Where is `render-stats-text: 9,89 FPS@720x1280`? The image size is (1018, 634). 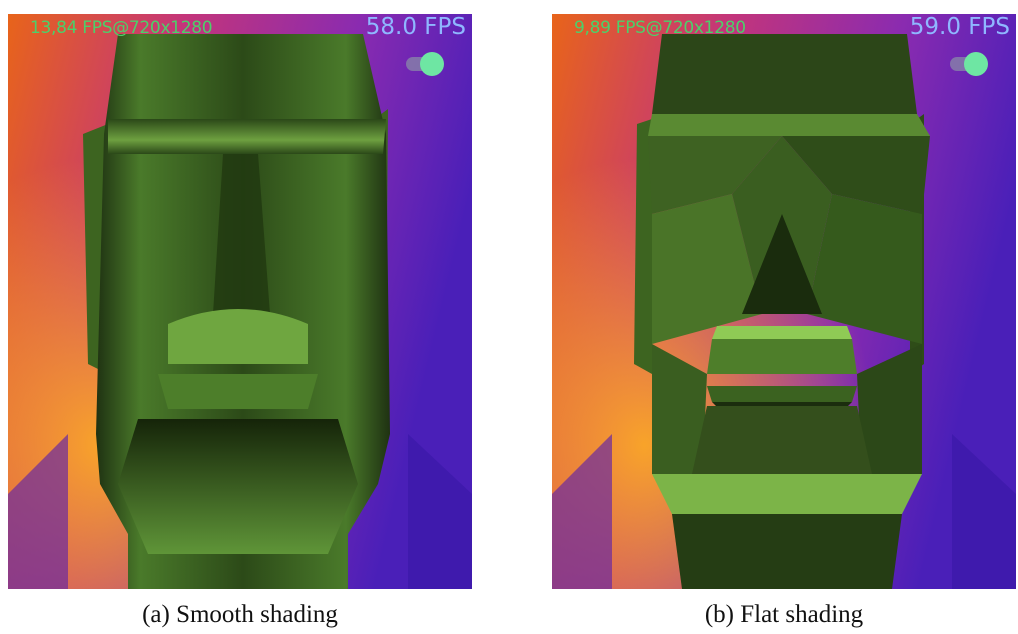
render-stats-text: 9,89 FPS@720x1280 is located at coordinates (660, 28).